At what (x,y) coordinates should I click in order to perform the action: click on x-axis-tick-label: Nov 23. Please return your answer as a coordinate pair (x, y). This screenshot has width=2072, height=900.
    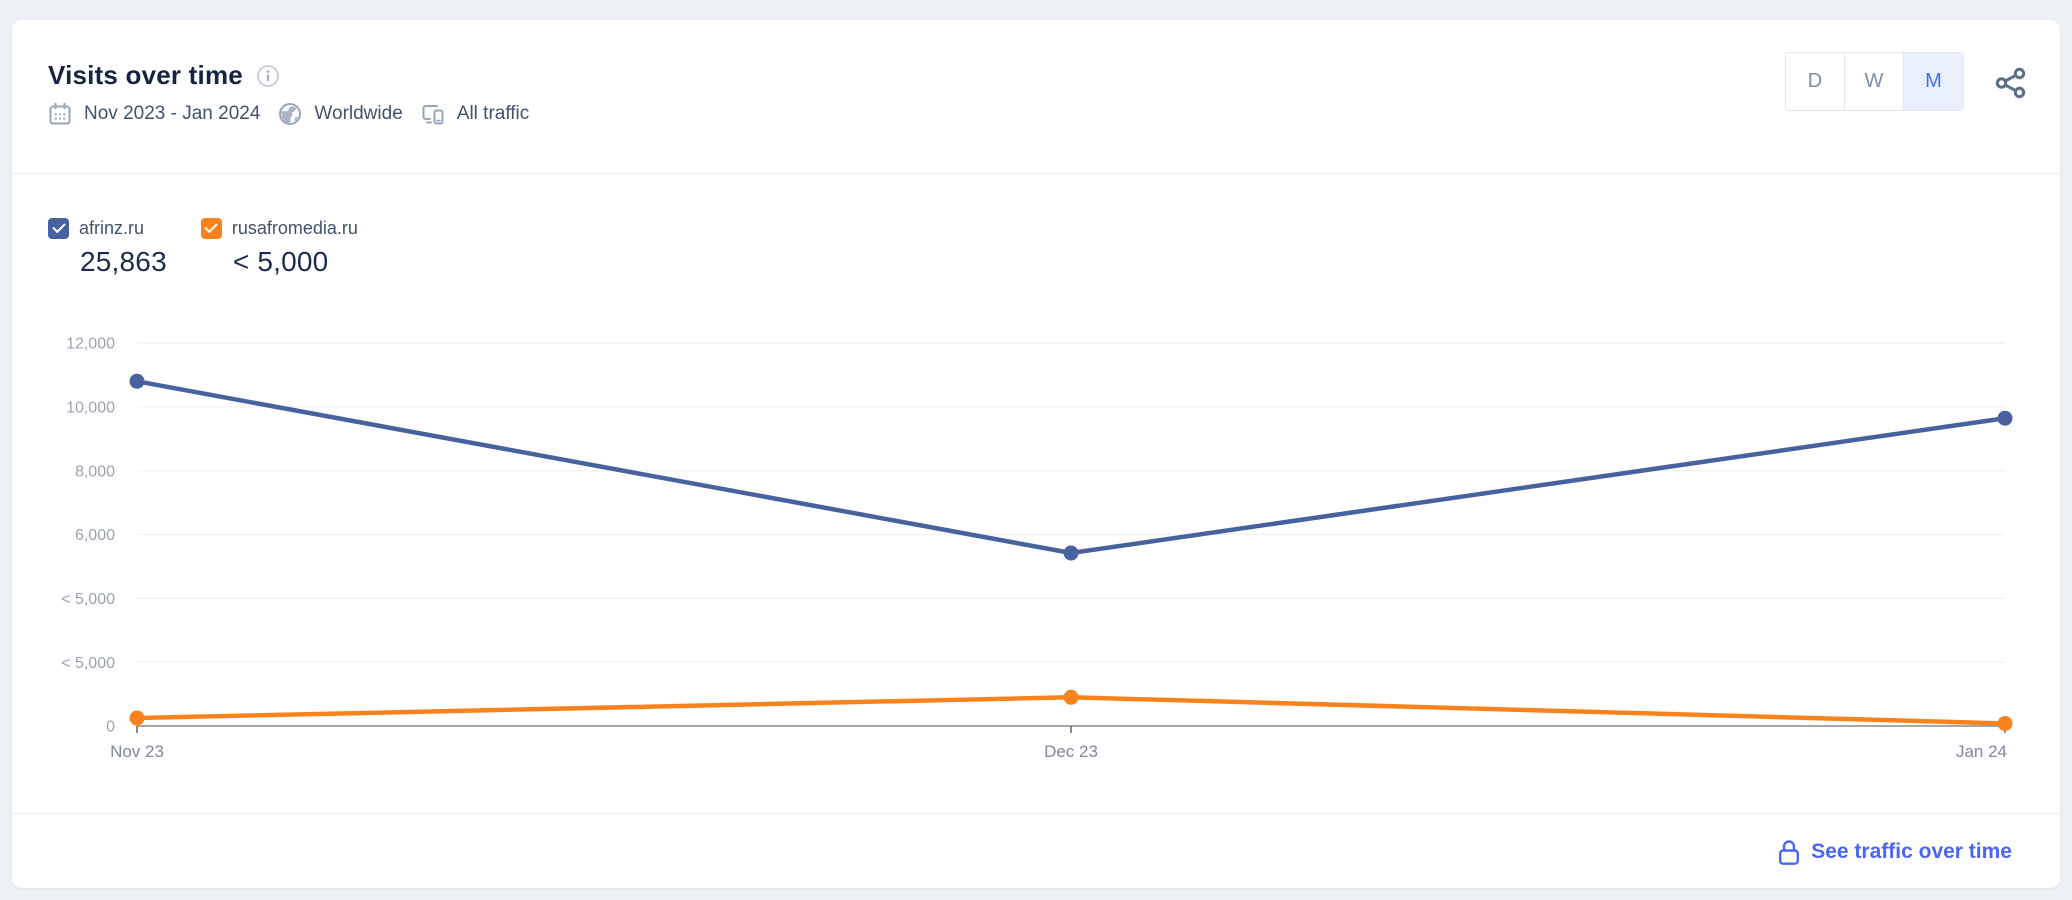
    Looking at the image, I should click on (137, 751).